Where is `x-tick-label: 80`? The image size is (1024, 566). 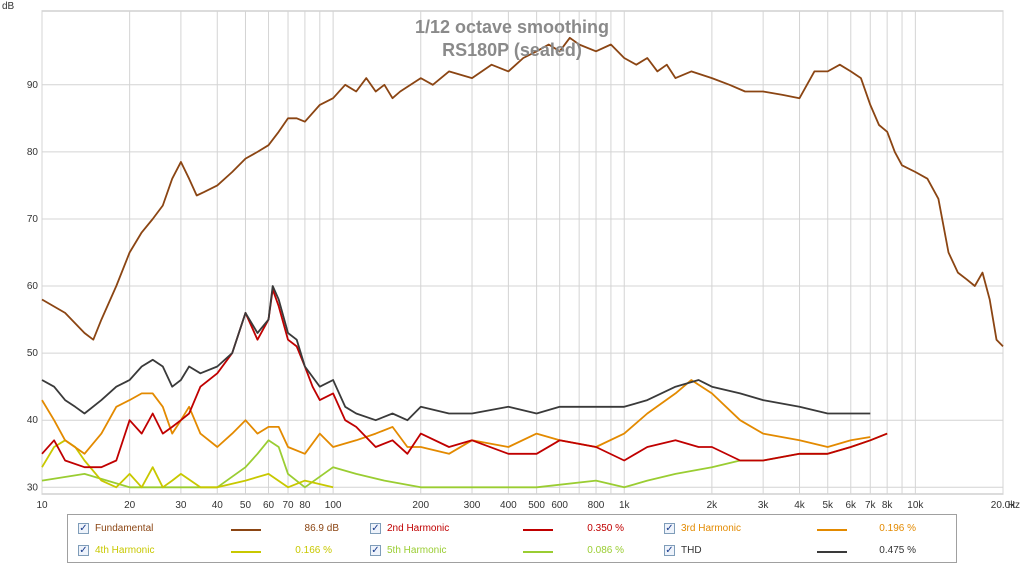 x-tick-label: 80 is located at coordinates (305, 505).